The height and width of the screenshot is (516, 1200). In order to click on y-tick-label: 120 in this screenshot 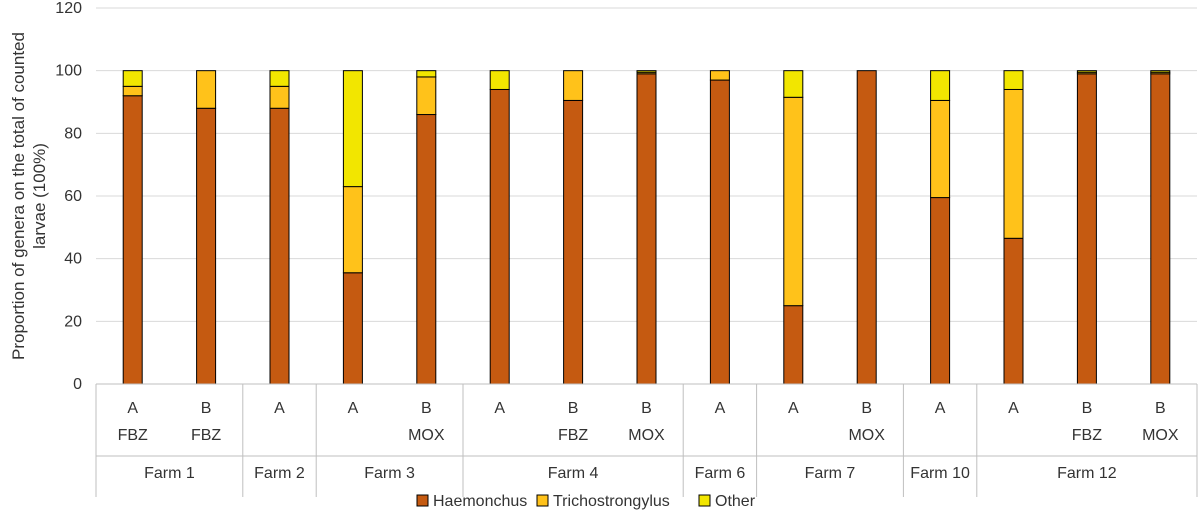, I will do `click(68, 8)`.